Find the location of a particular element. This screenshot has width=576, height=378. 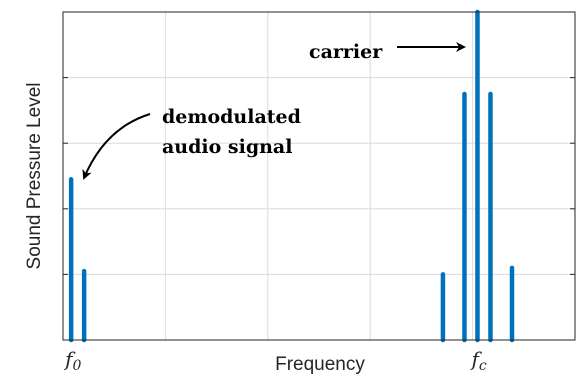

audio-annotation-line1: demodulated is located at coordinates (231, 117).